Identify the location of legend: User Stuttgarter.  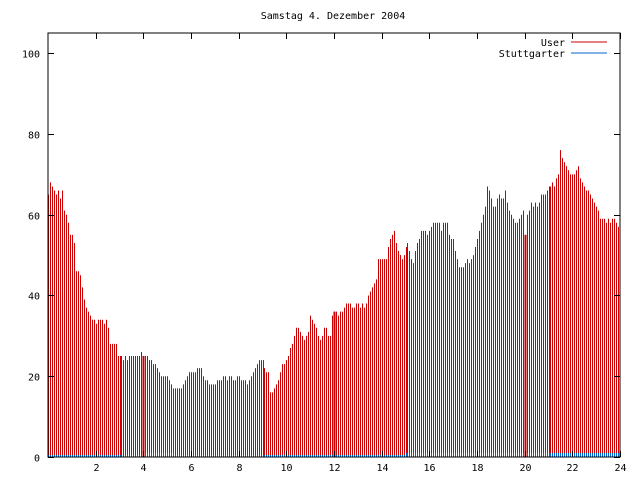
(553, 49).